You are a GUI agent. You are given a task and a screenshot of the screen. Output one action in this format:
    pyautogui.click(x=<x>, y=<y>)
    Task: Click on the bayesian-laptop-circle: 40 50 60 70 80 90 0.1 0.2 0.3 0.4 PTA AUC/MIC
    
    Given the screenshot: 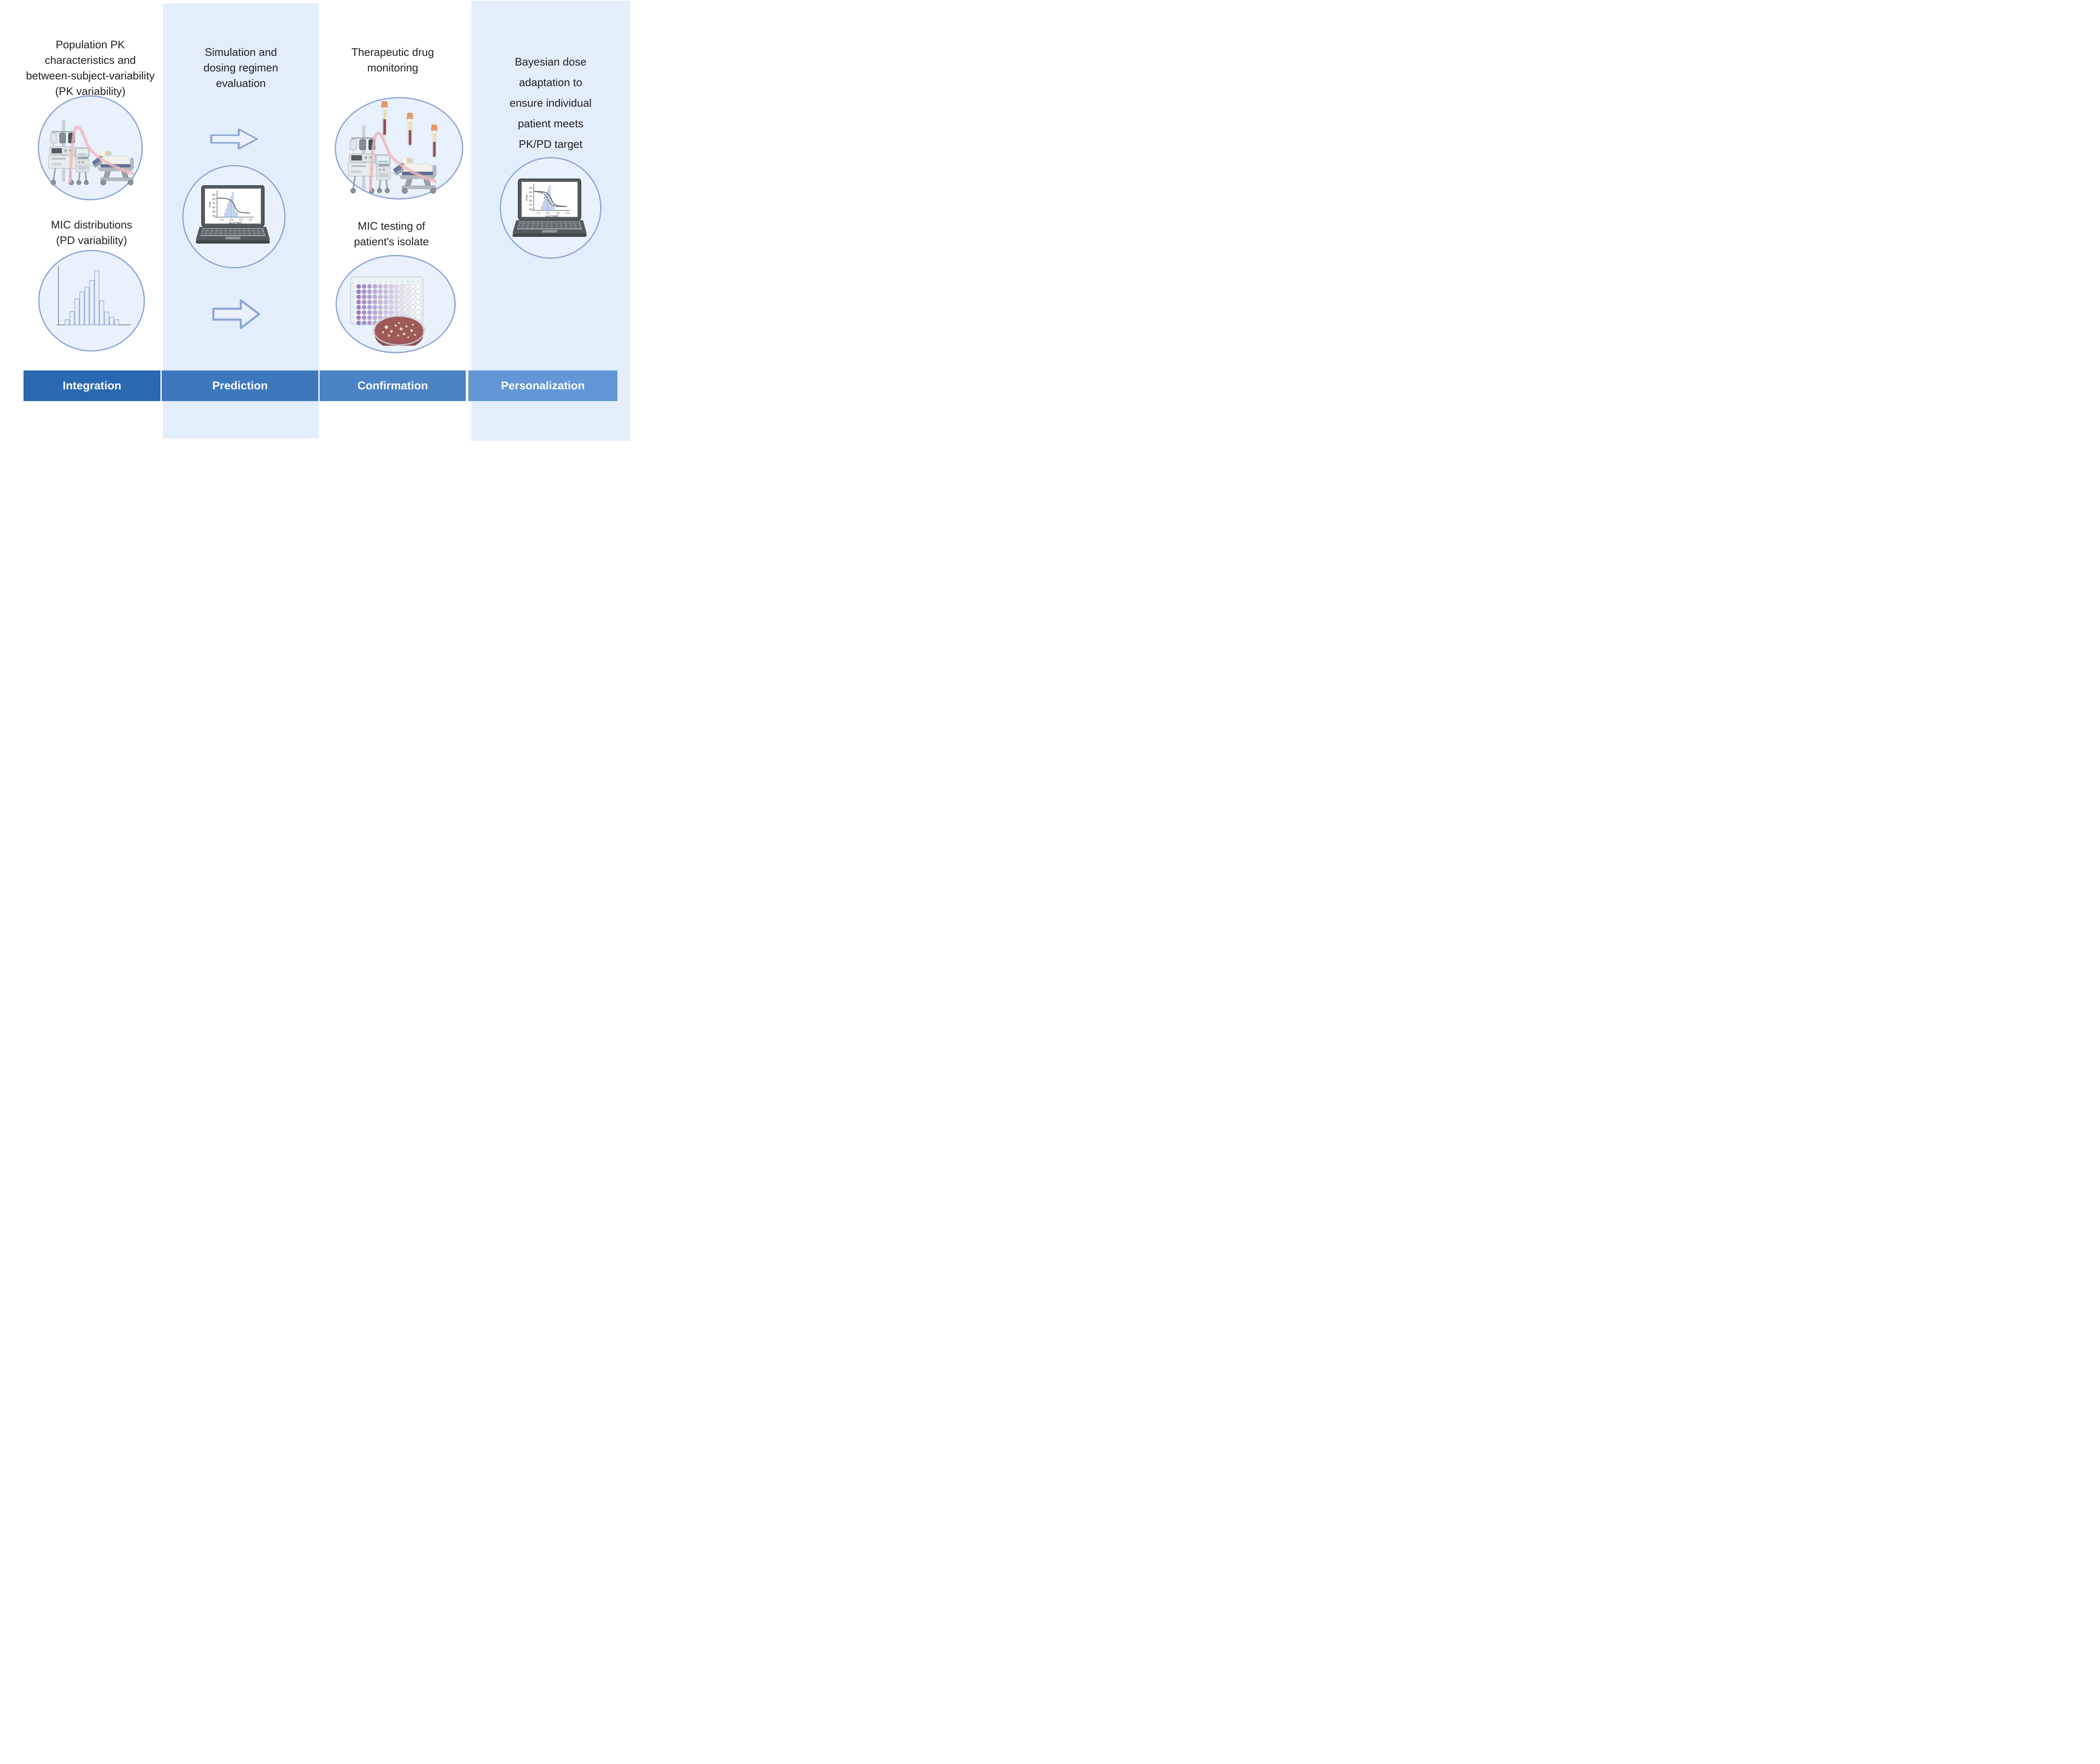 What is the action you would take?
    pyautogui.click(x=550, y=208)
    